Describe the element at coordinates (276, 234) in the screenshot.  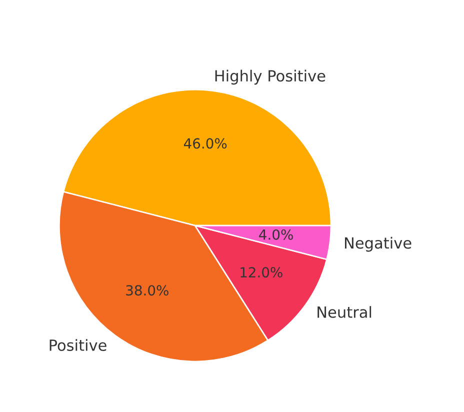
I see `data-label: 4.0%` at that location.